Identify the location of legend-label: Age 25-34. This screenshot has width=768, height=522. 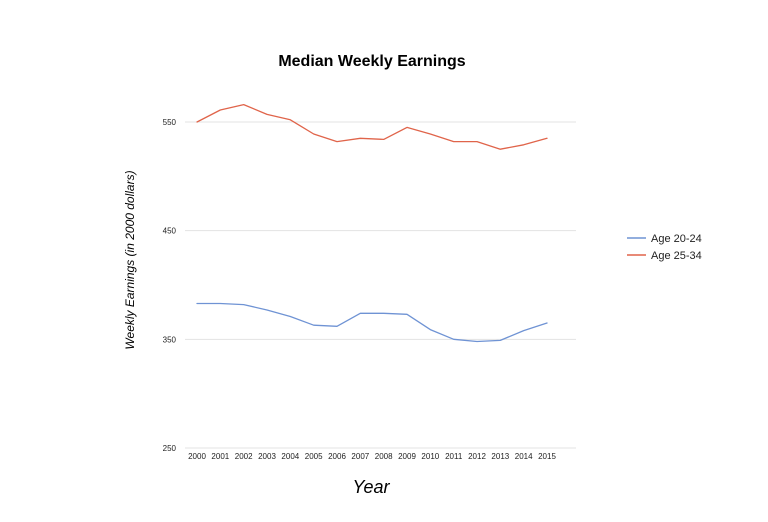
(676, 256).